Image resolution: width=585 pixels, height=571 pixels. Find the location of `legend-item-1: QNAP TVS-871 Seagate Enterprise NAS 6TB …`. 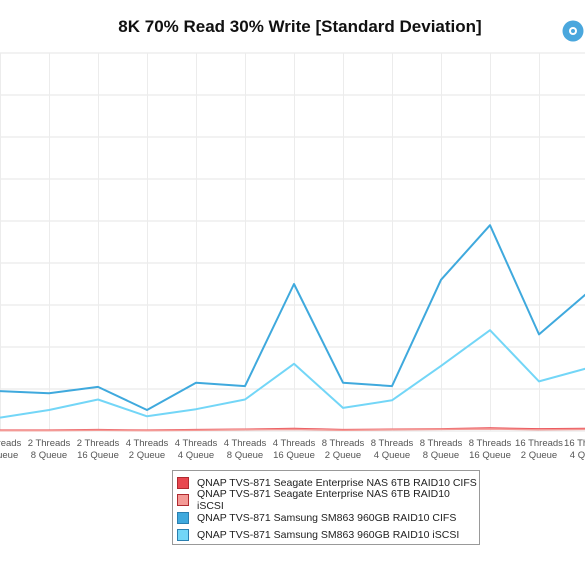

legend-item-1: QNAP TVS-871 Seagate Enterprise NAS 6TB … is located at coordinates (328, 483).